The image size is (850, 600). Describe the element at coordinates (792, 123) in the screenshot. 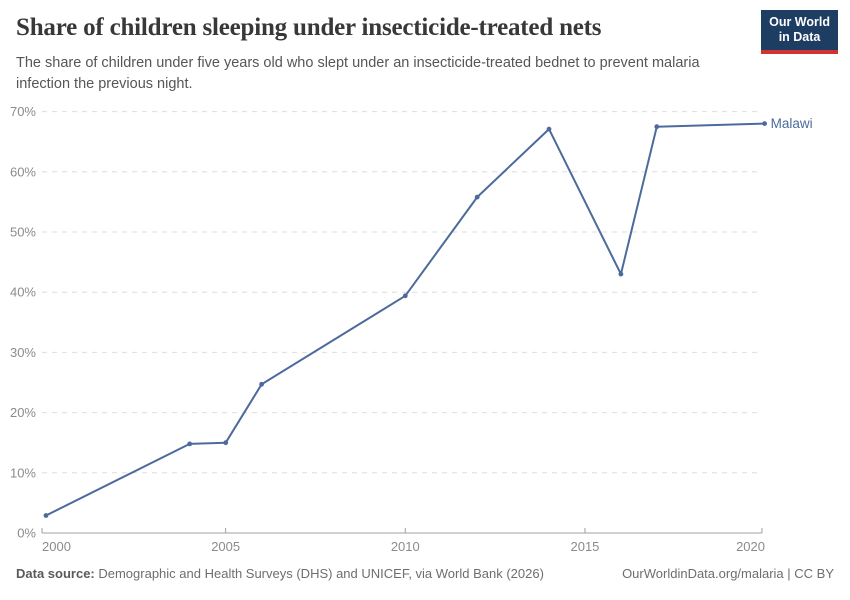

I see `series-end-label: Malawi` at that location.